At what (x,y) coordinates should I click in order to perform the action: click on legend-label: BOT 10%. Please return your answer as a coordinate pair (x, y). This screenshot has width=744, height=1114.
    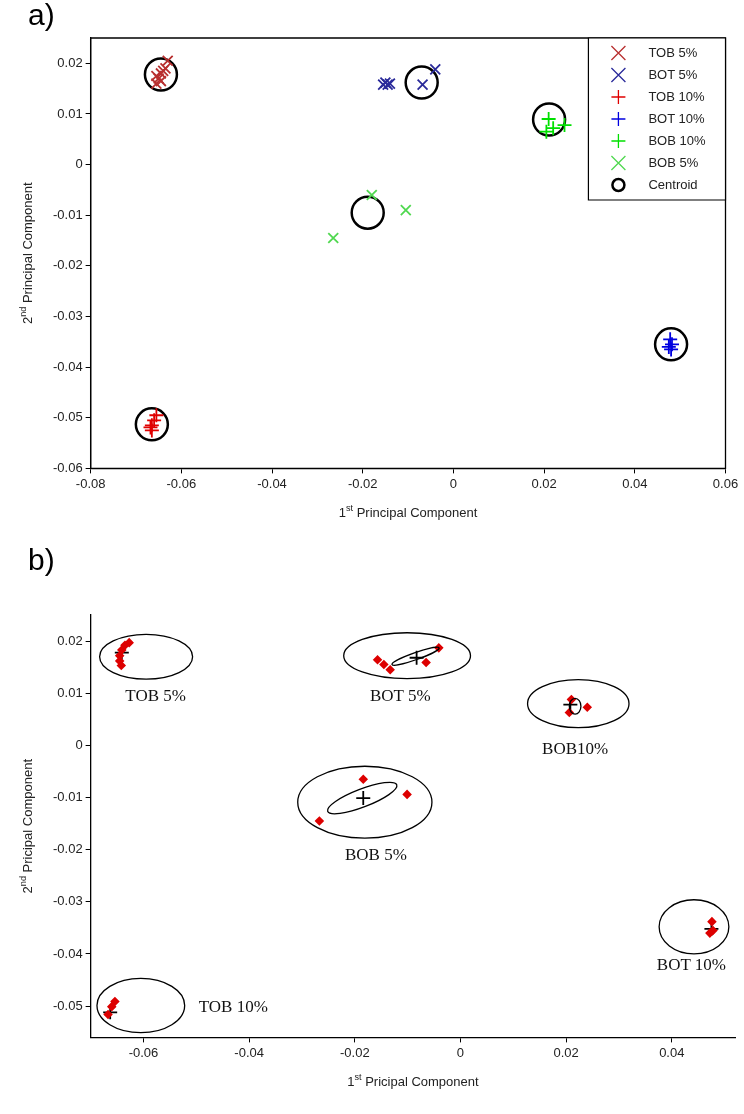
    Looking at the image, I should click on (676, 118).